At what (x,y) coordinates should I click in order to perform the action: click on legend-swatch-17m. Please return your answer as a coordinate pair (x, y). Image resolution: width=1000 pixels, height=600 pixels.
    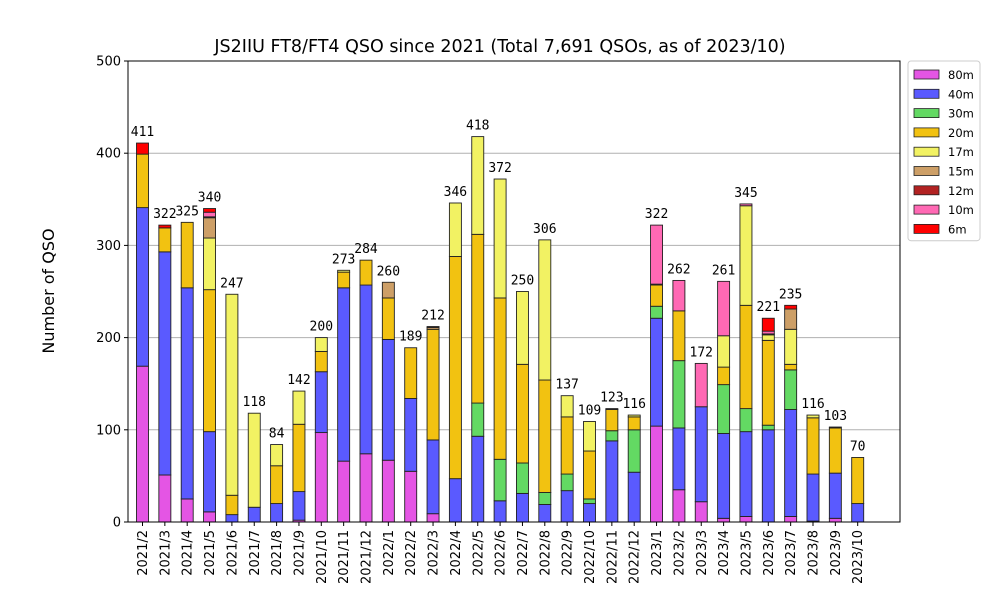
    Looking at the image, I should click on (926, 151).